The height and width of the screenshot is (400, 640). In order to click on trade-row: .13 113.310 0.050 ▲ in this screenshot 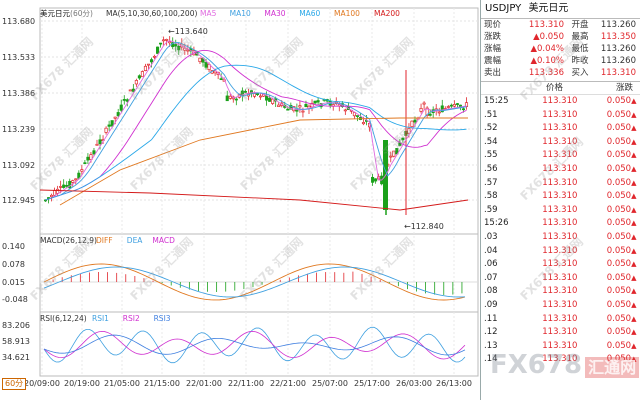, I will do `click(560, 347)`.